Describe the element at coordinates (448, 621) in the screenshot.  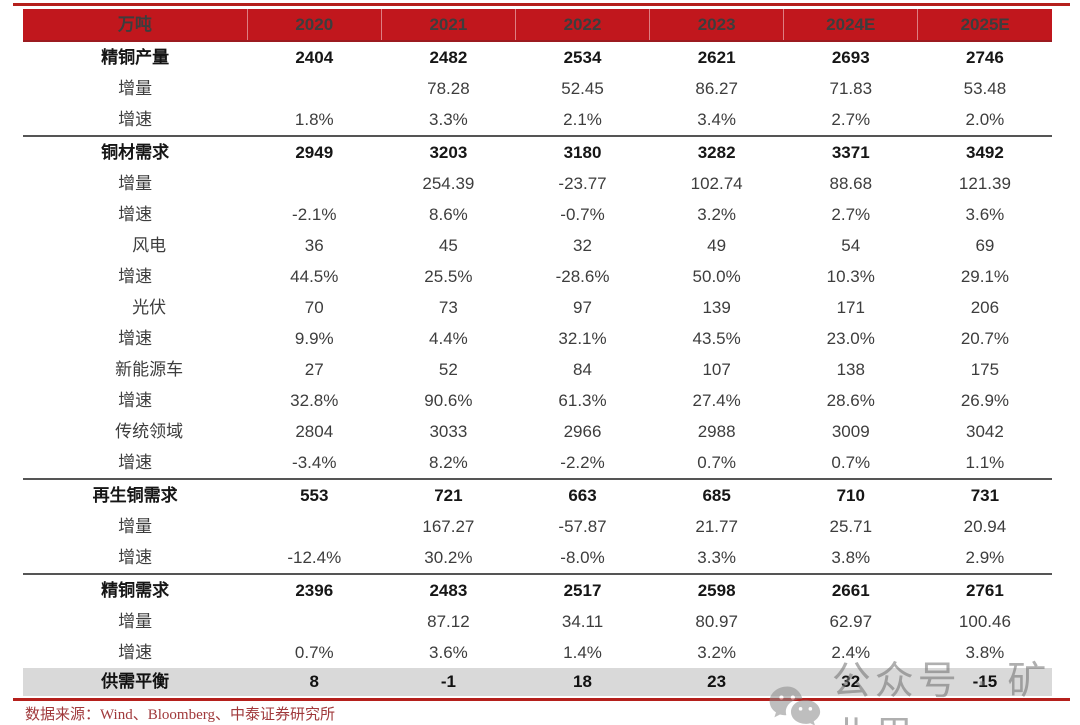
I see `table-cell: 87.12` at that location.